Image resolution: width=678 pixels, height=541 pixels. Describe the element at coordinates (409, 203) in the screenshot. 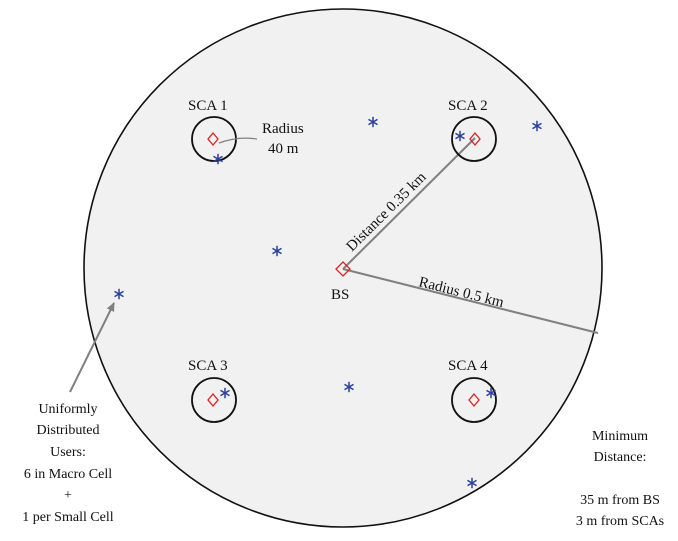

I see `distance-line` at that location.